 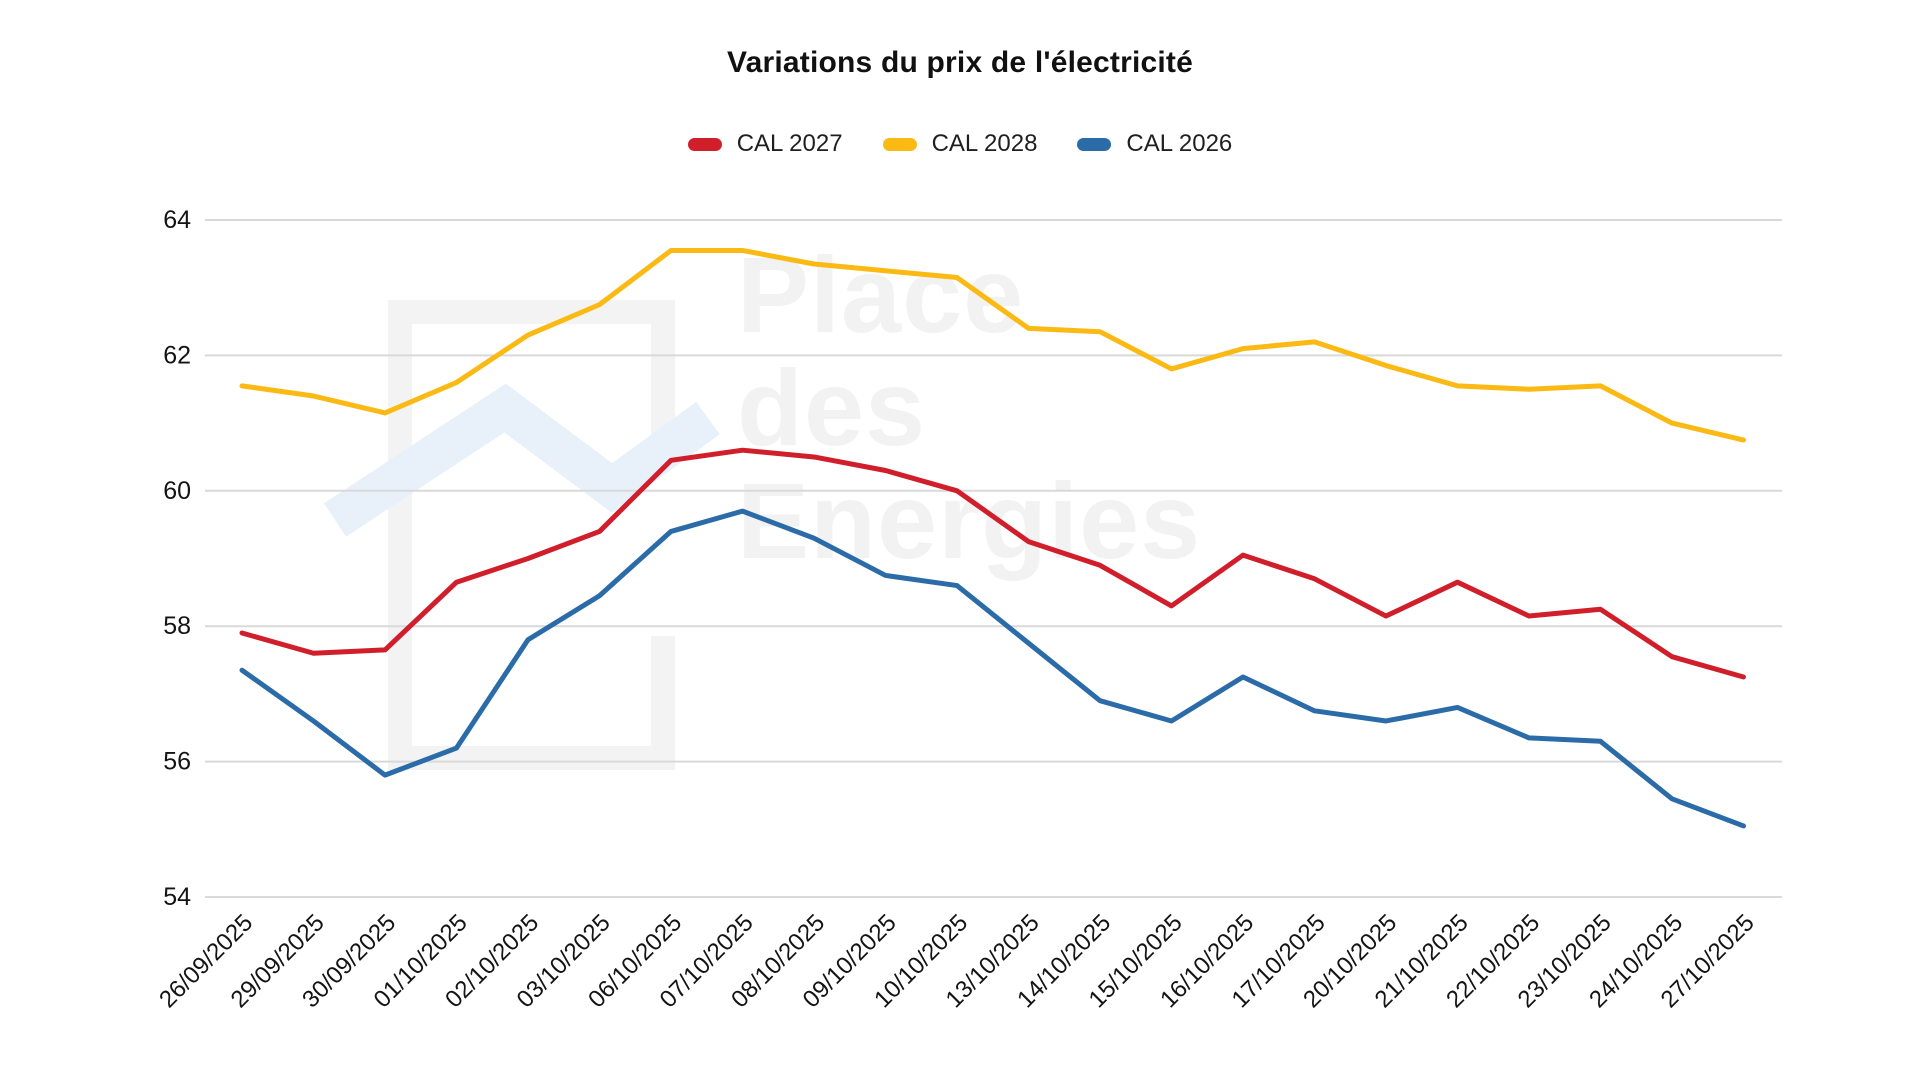 What do you see at coordinates (899, 144) in the screenshot?
I see `legend-swatch-cal-2028` at bounding box center [899, 144].